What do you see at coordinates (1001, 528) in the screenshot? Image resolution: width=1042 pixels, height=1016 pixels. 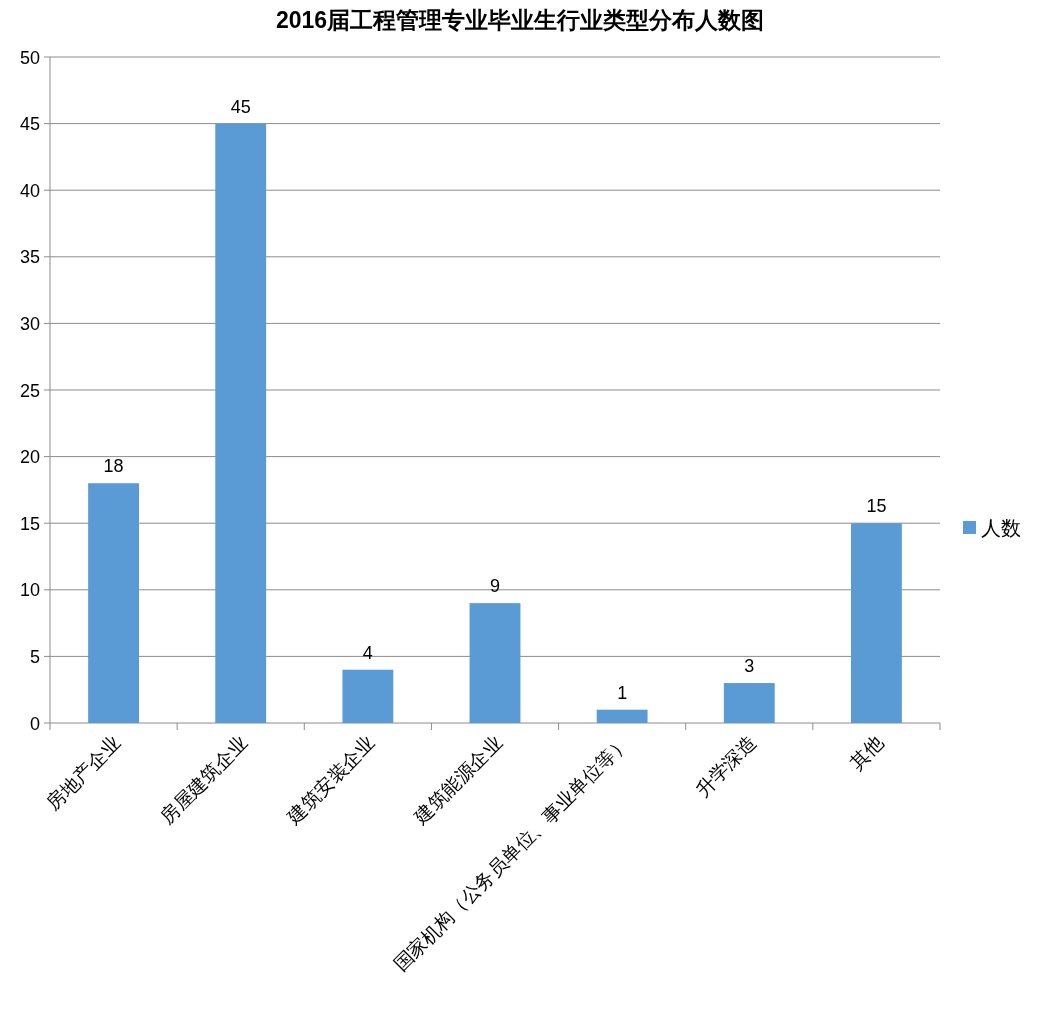 I see `legend-label: 人数` at bounding box center [1001, 528].